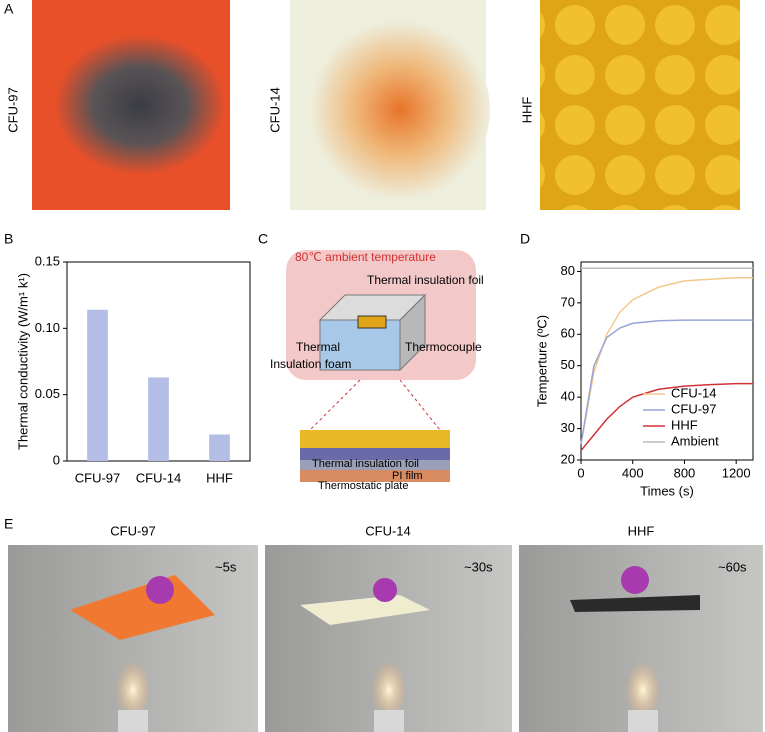  I want to click on panel-label: A, so click(9, 9).